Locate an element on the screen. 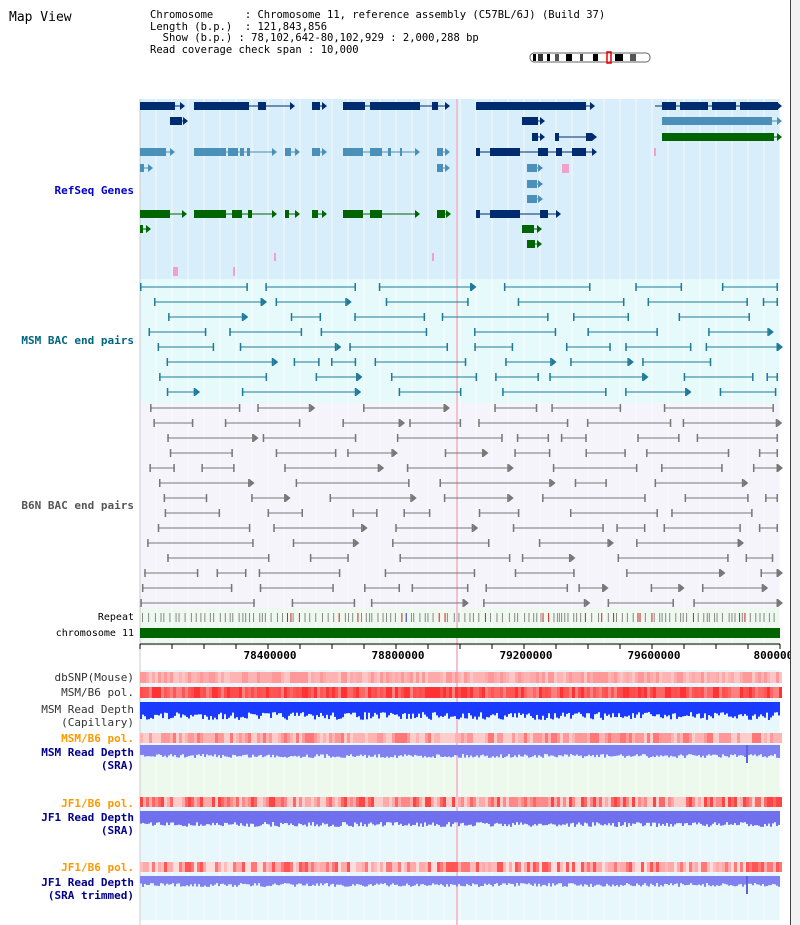 The width and height of the screenshot is (800, 925). msm-b6-pol-label-2: MSM/B6 pol. is located at coordinates (97, 738).